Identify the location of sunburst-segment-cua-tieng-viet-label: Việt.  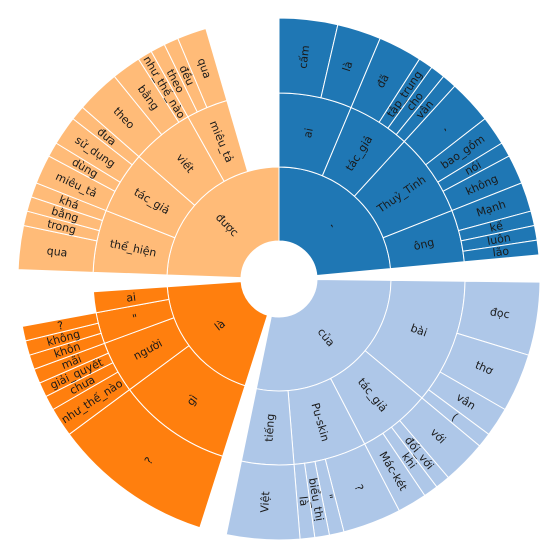
(265, 501).